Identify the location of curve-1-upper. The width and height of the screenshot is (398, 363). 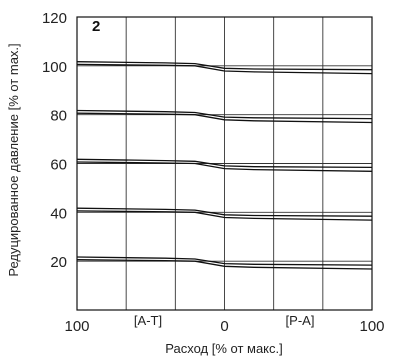
(224, 114).